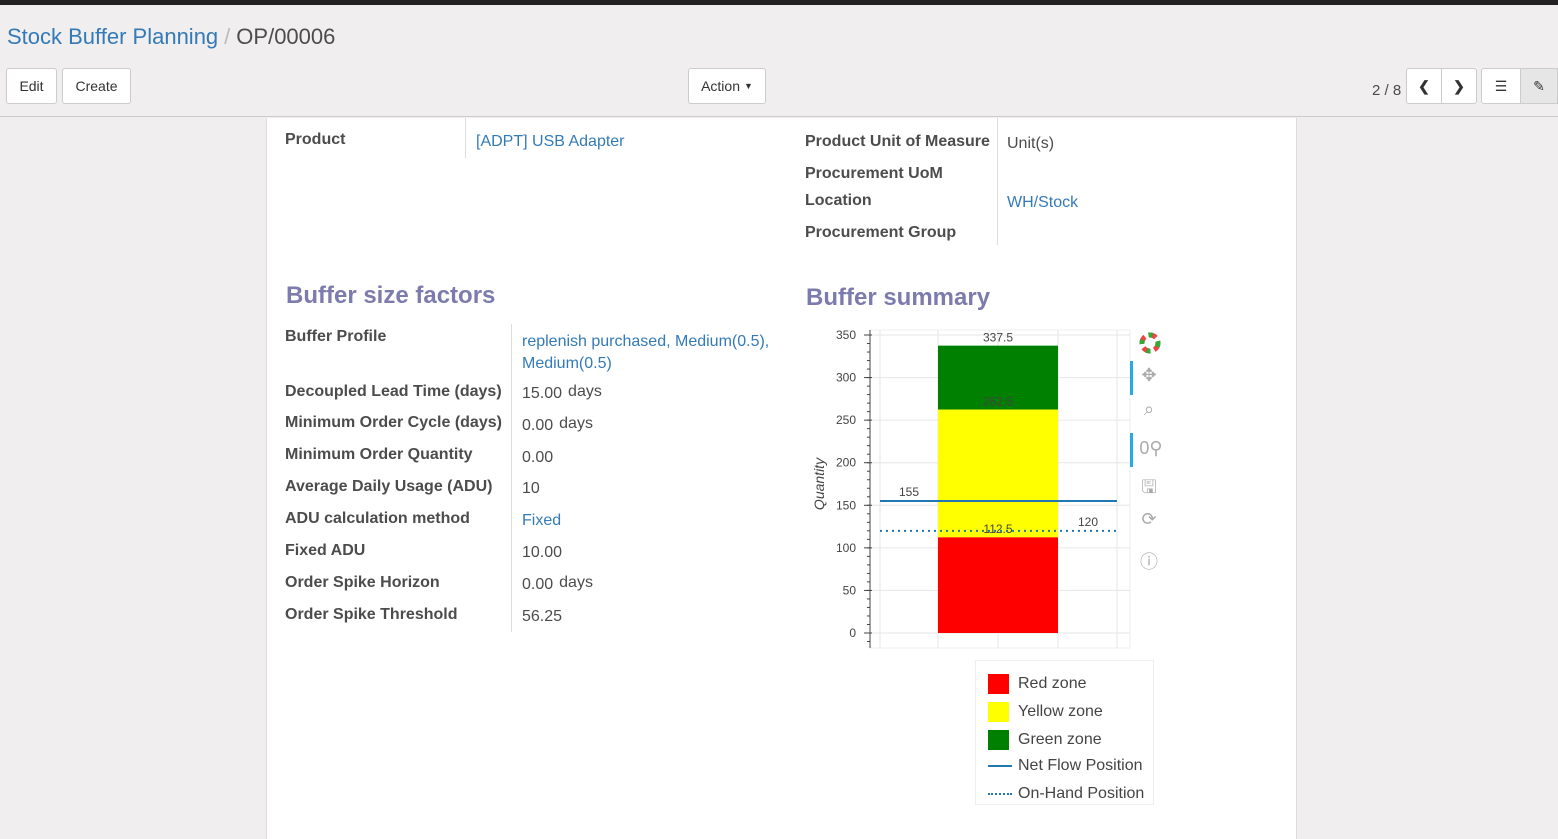 The width and height of the screenshot is (1558, 839). I want to click on legend-label: Net Flow Position, so click(1080, 765).